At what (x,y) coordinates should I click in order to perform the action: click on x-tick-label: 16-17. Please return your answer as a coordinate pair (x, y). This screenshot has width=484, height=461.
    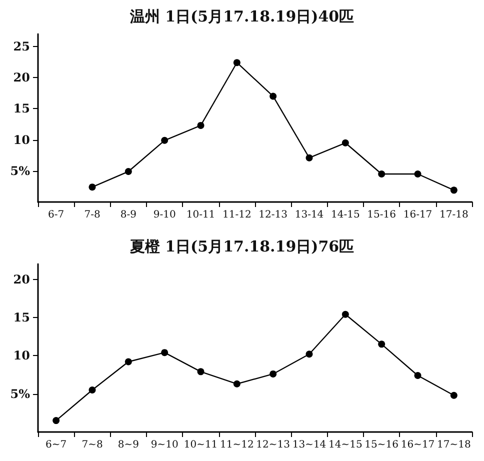
    Looking at the image, I should click on (417, 215).